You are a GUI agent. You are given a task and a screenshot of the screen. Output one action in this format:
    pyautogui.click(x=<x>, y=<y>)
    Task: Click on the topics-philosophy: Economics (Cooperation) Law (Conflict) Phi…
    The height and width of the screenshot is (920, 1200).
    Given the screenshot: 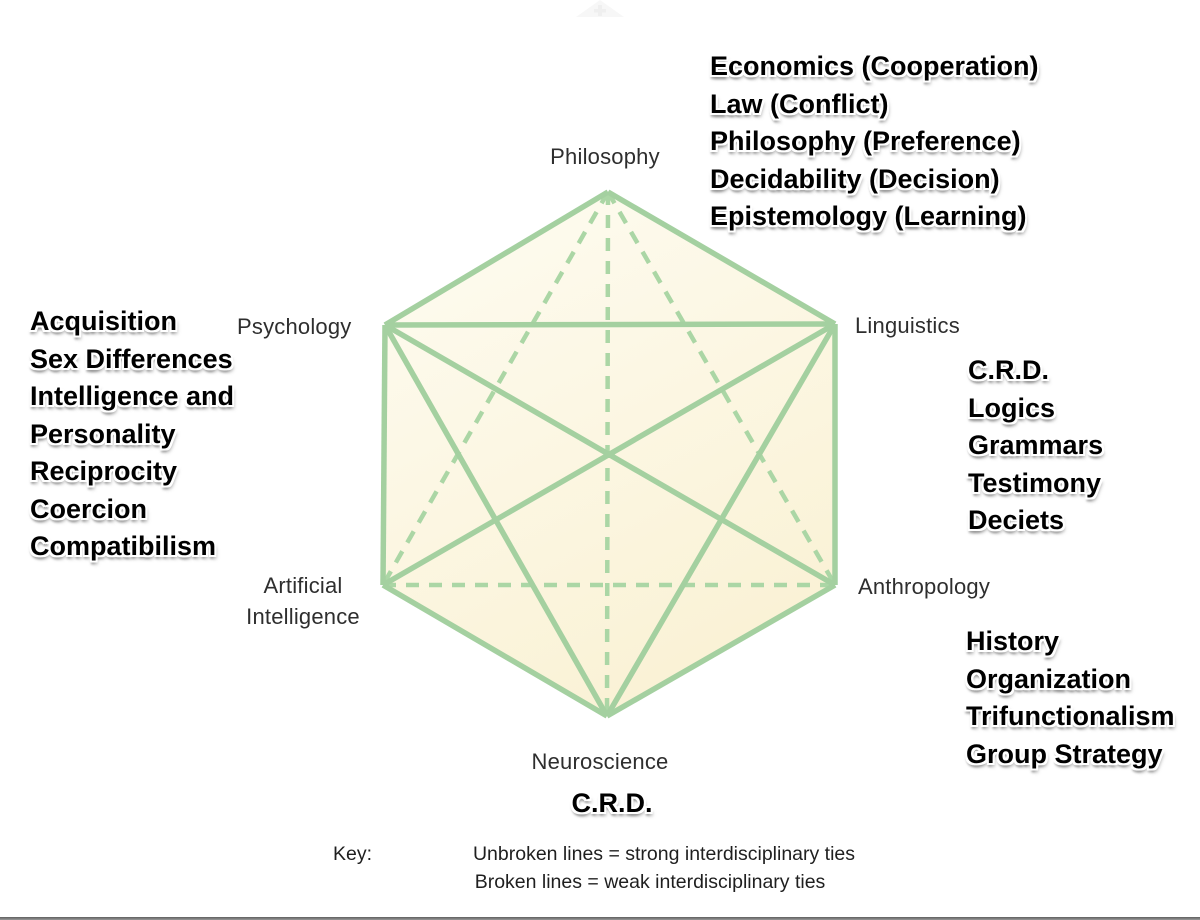 What is the action you would take?
    pyautogui.click(x=874, y=142)
    